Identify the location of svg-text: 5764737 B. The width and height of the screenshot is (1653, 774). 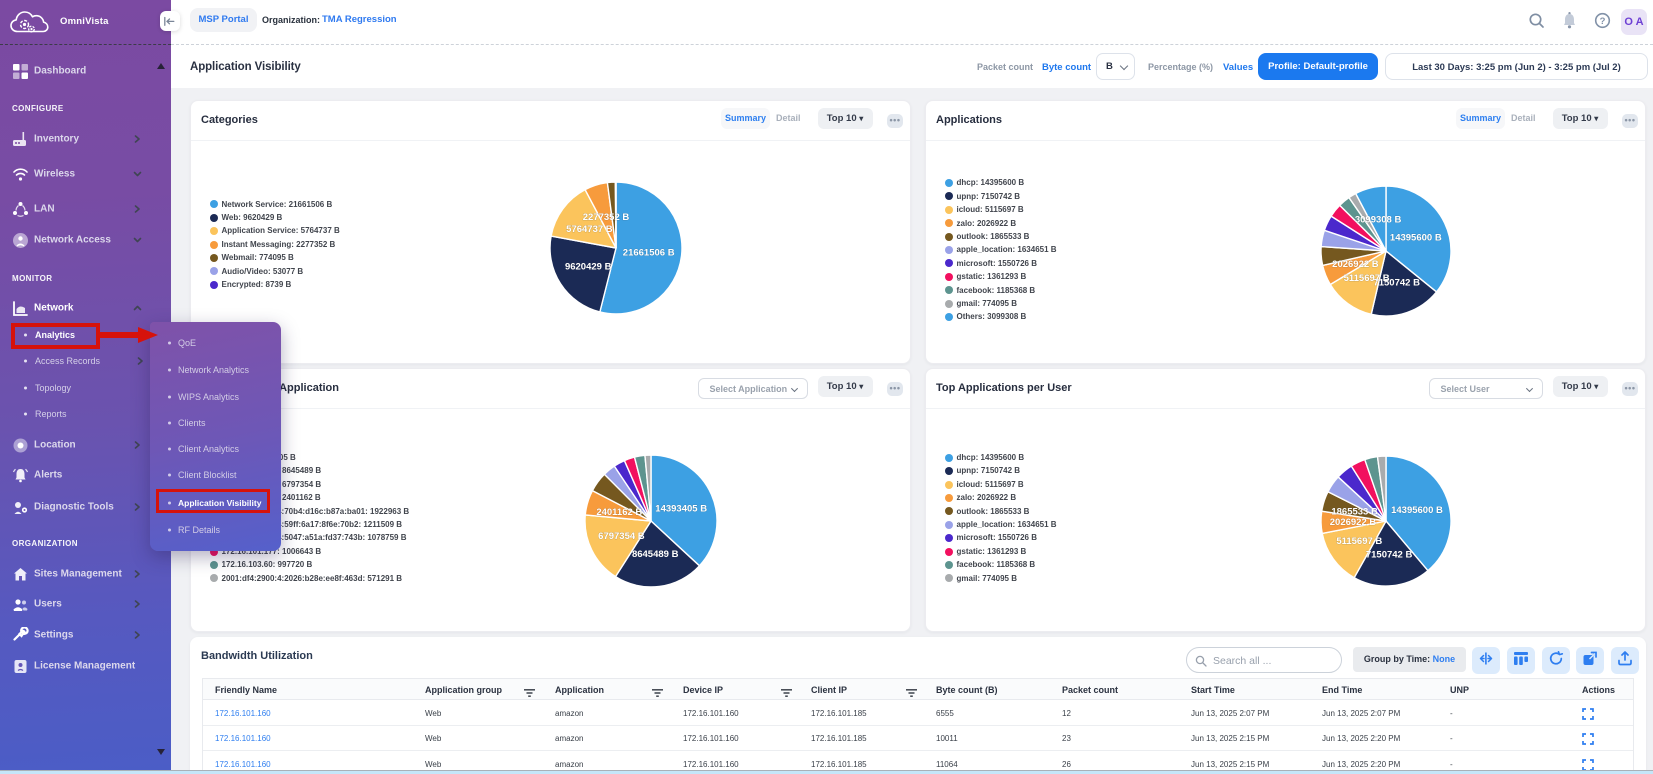
(589, 229).